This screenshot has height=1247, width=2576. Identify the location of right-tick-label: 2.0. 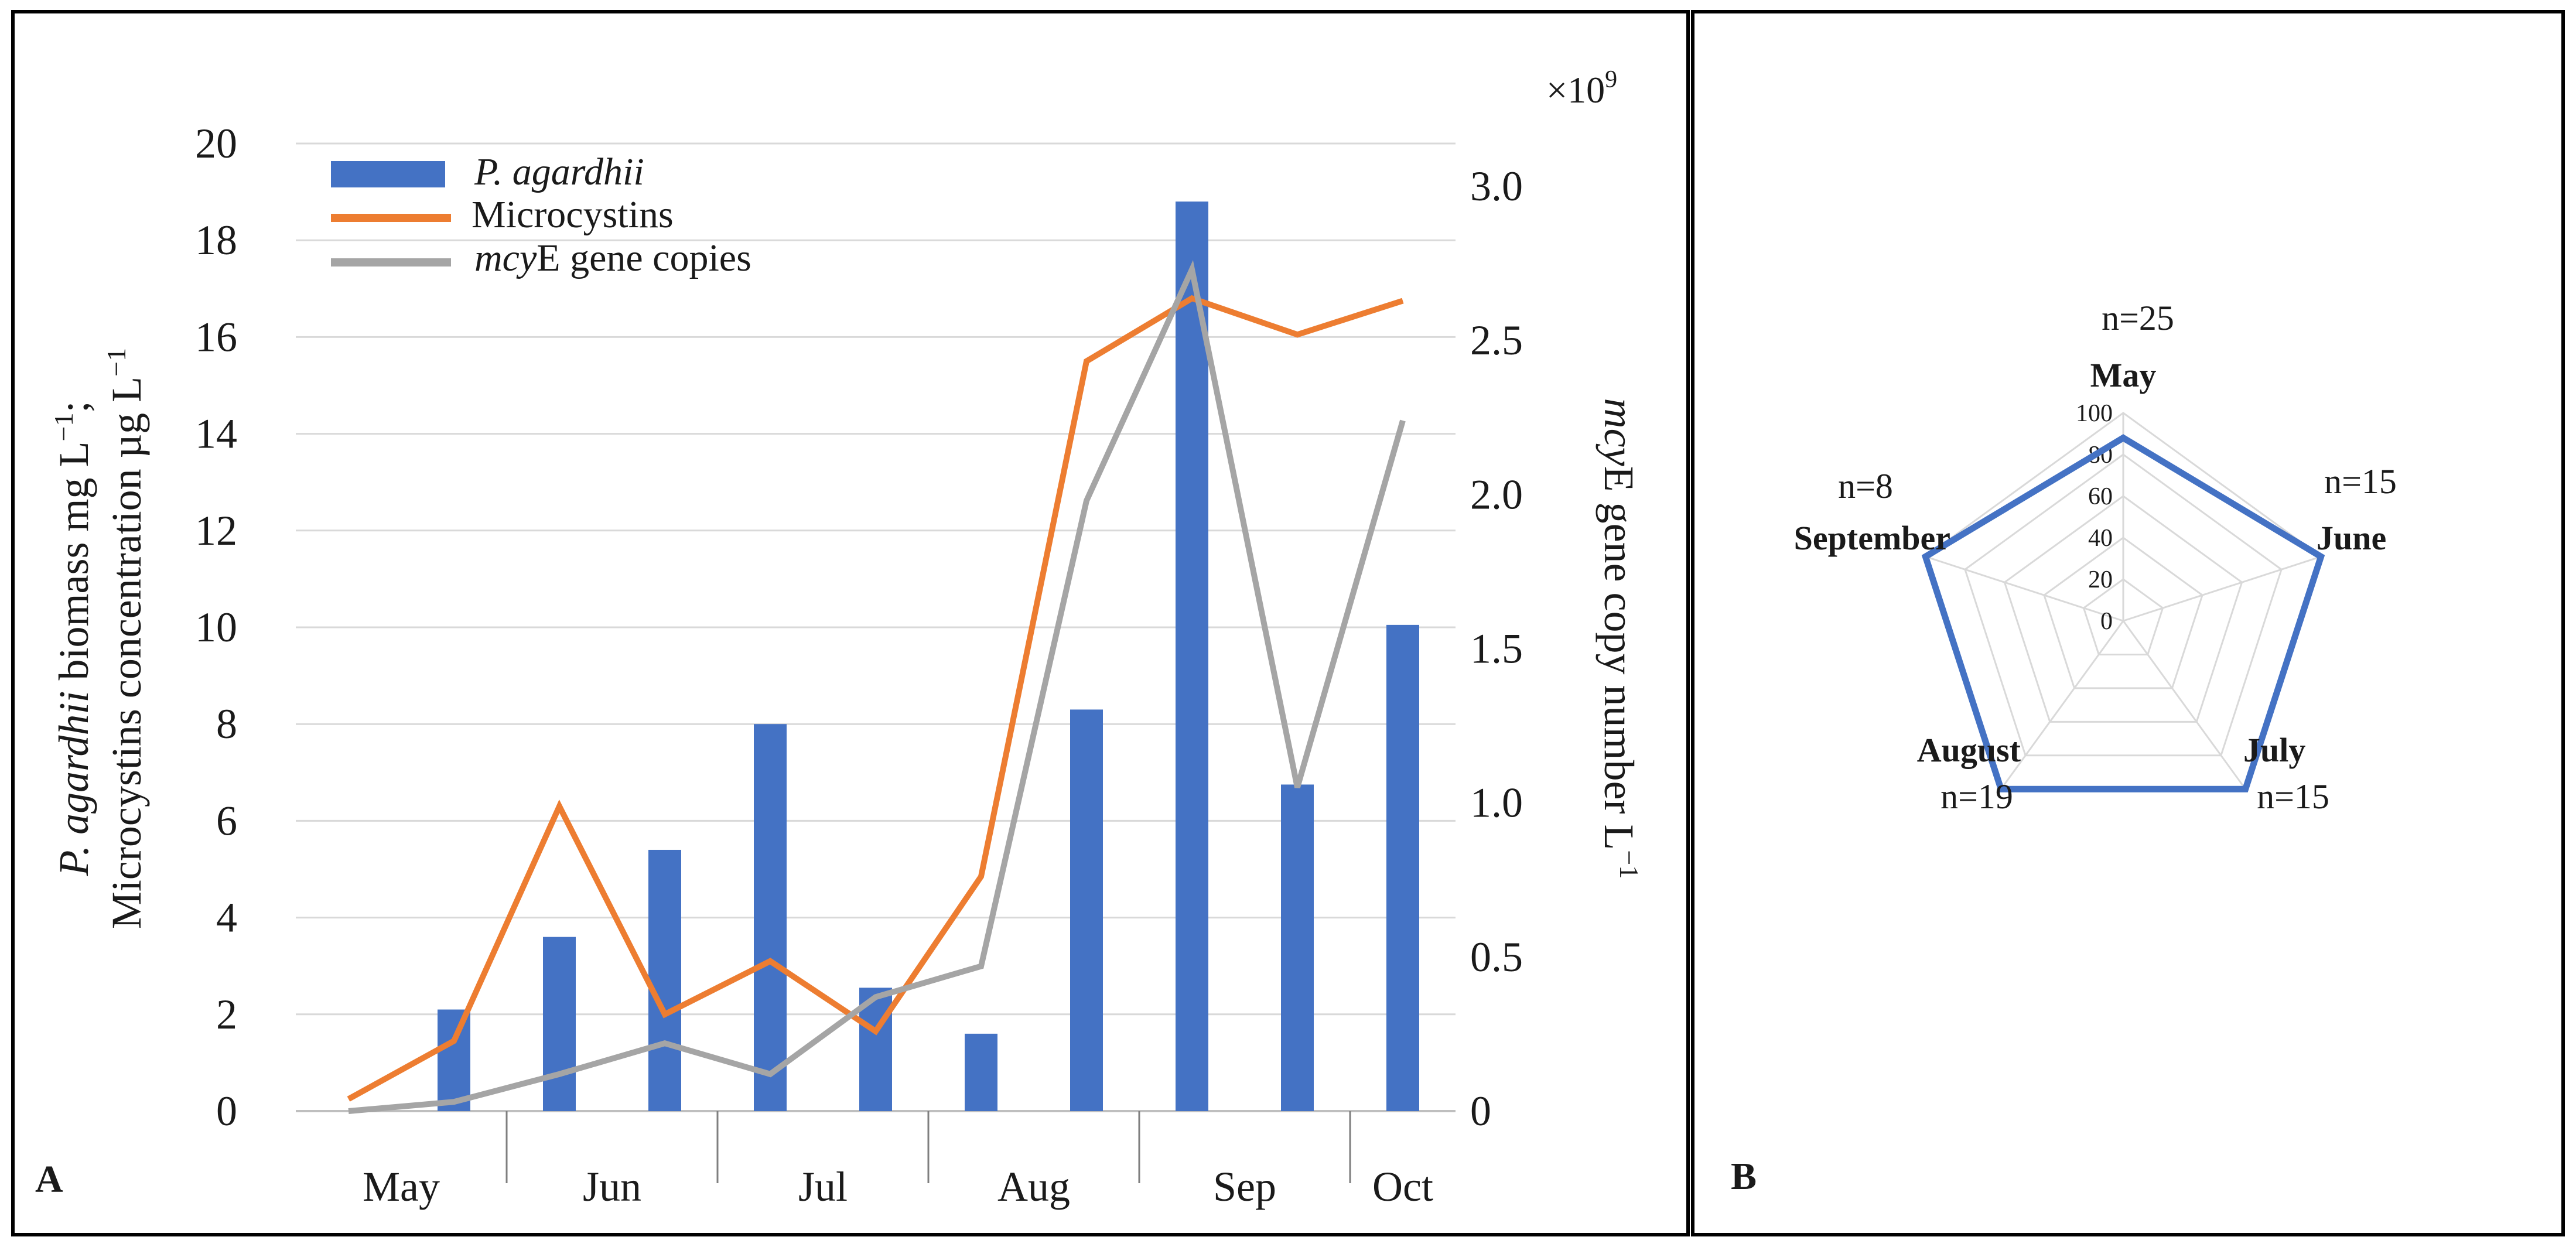
(1497, 494).